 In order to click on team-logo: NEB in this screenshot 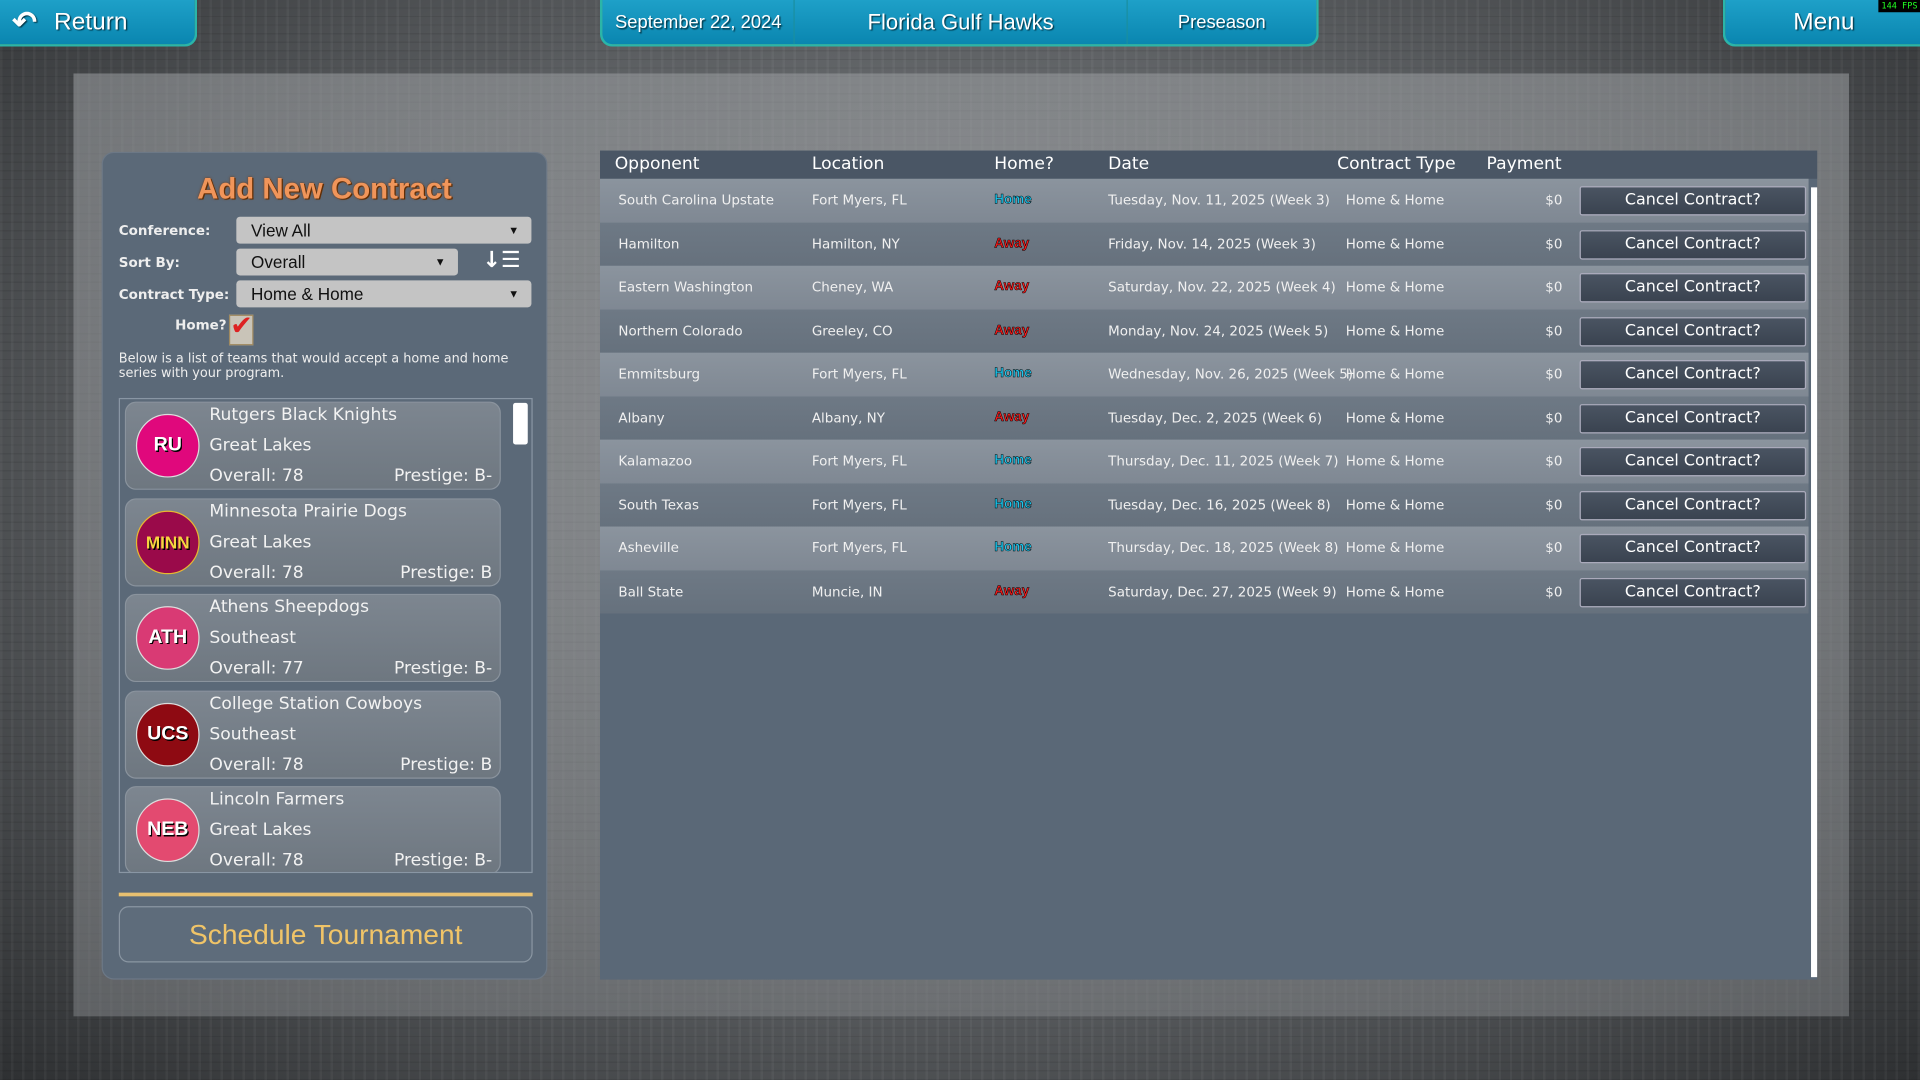, I will do `click(167, 830)`.